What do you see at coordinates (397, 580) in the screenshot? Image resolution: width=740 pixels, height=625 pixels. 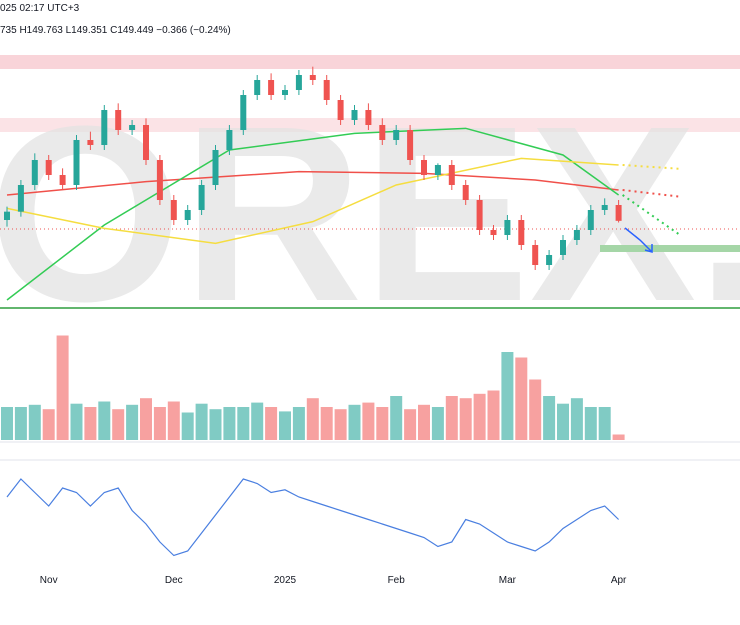 I see `x-tick-label: Feb` at bounding box center [397, 580].